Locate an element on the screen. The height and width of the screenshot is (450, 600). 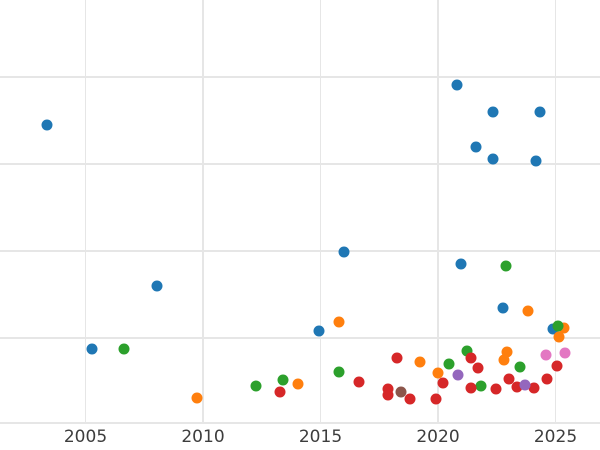
x-tick-label: 2005 is located at coordinates (85, 437).